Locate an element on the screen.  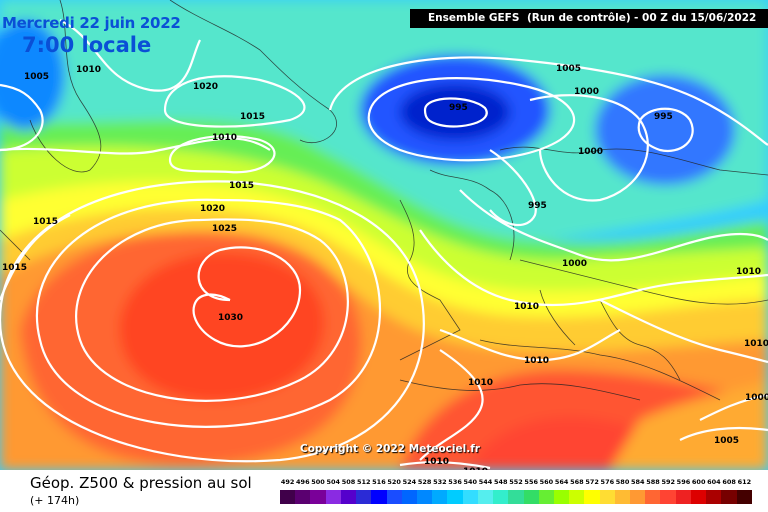
isobar-995-east is located at coordinates (665, 130).